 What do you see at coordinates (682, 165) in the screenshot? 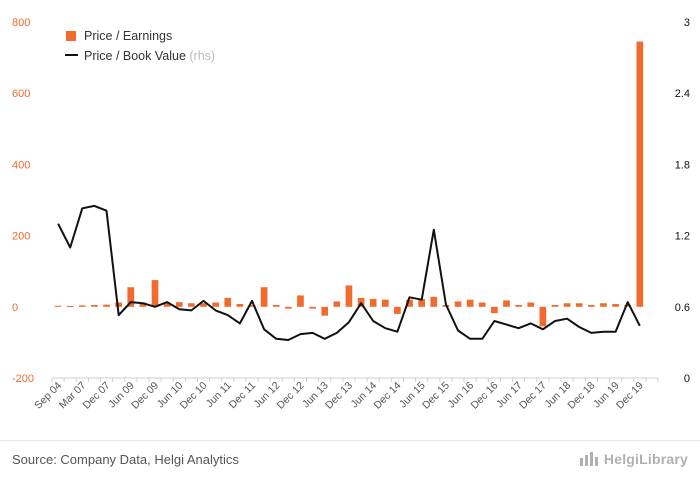
I see `y2-tick-label-3: 1.8` at bounding box center [682, 165].